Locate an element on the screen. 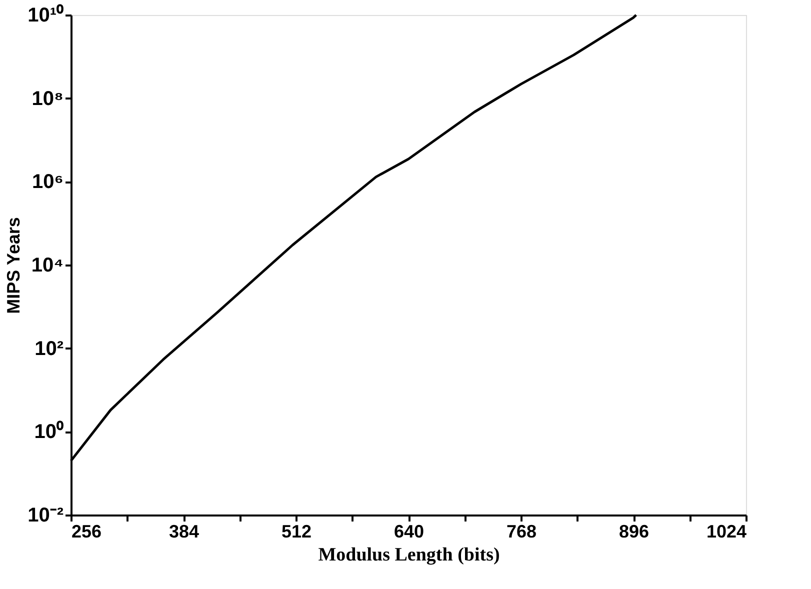 The image size is (811, 589). y-tick-label: 10⁸ is located at coordinates (48, 99).